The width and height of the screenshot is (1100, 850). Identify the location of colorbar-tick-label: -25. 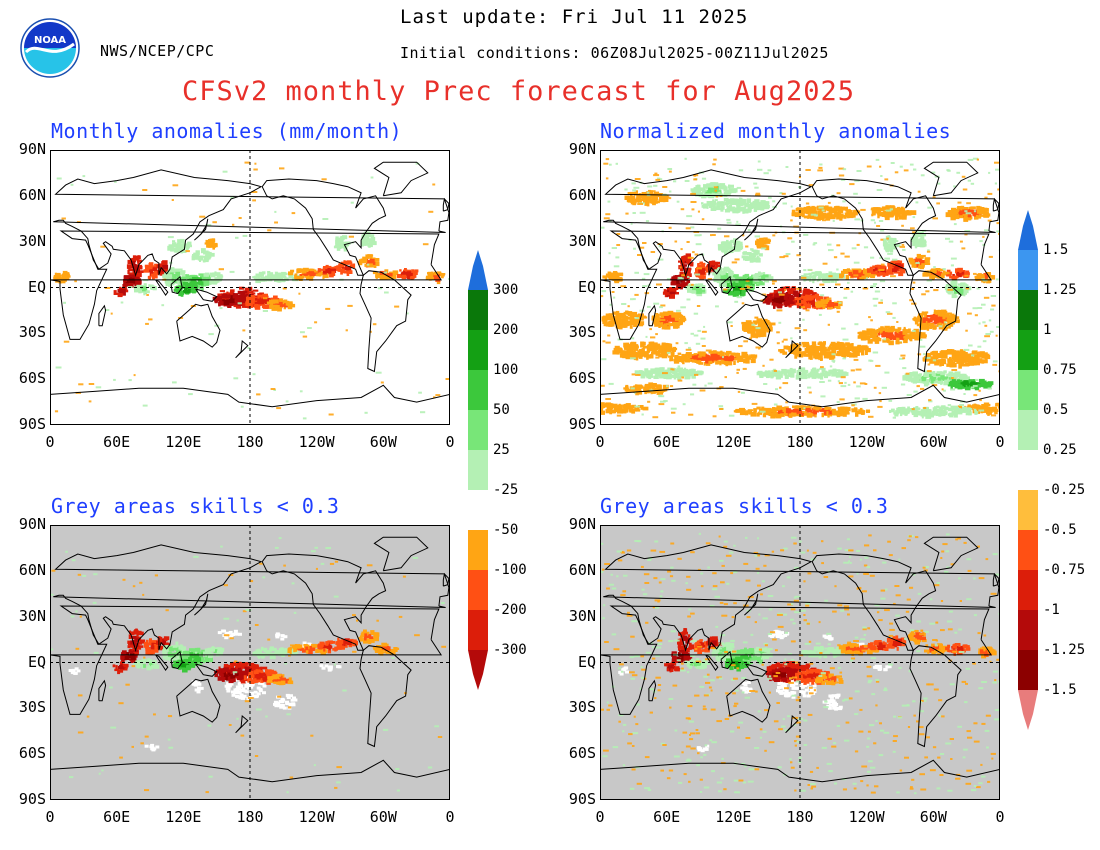
(506, 490).